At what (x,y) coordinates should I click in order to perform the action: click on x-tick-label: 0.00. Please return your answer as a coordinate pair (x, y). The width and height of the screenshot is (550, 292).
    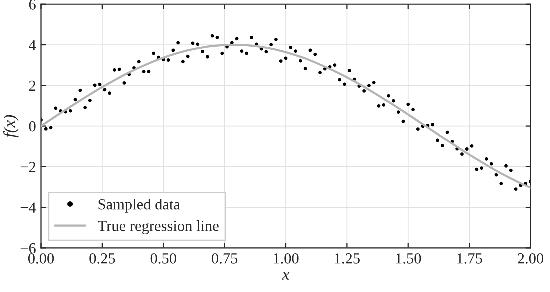
    Looking at the image, I should click on (41, 259).